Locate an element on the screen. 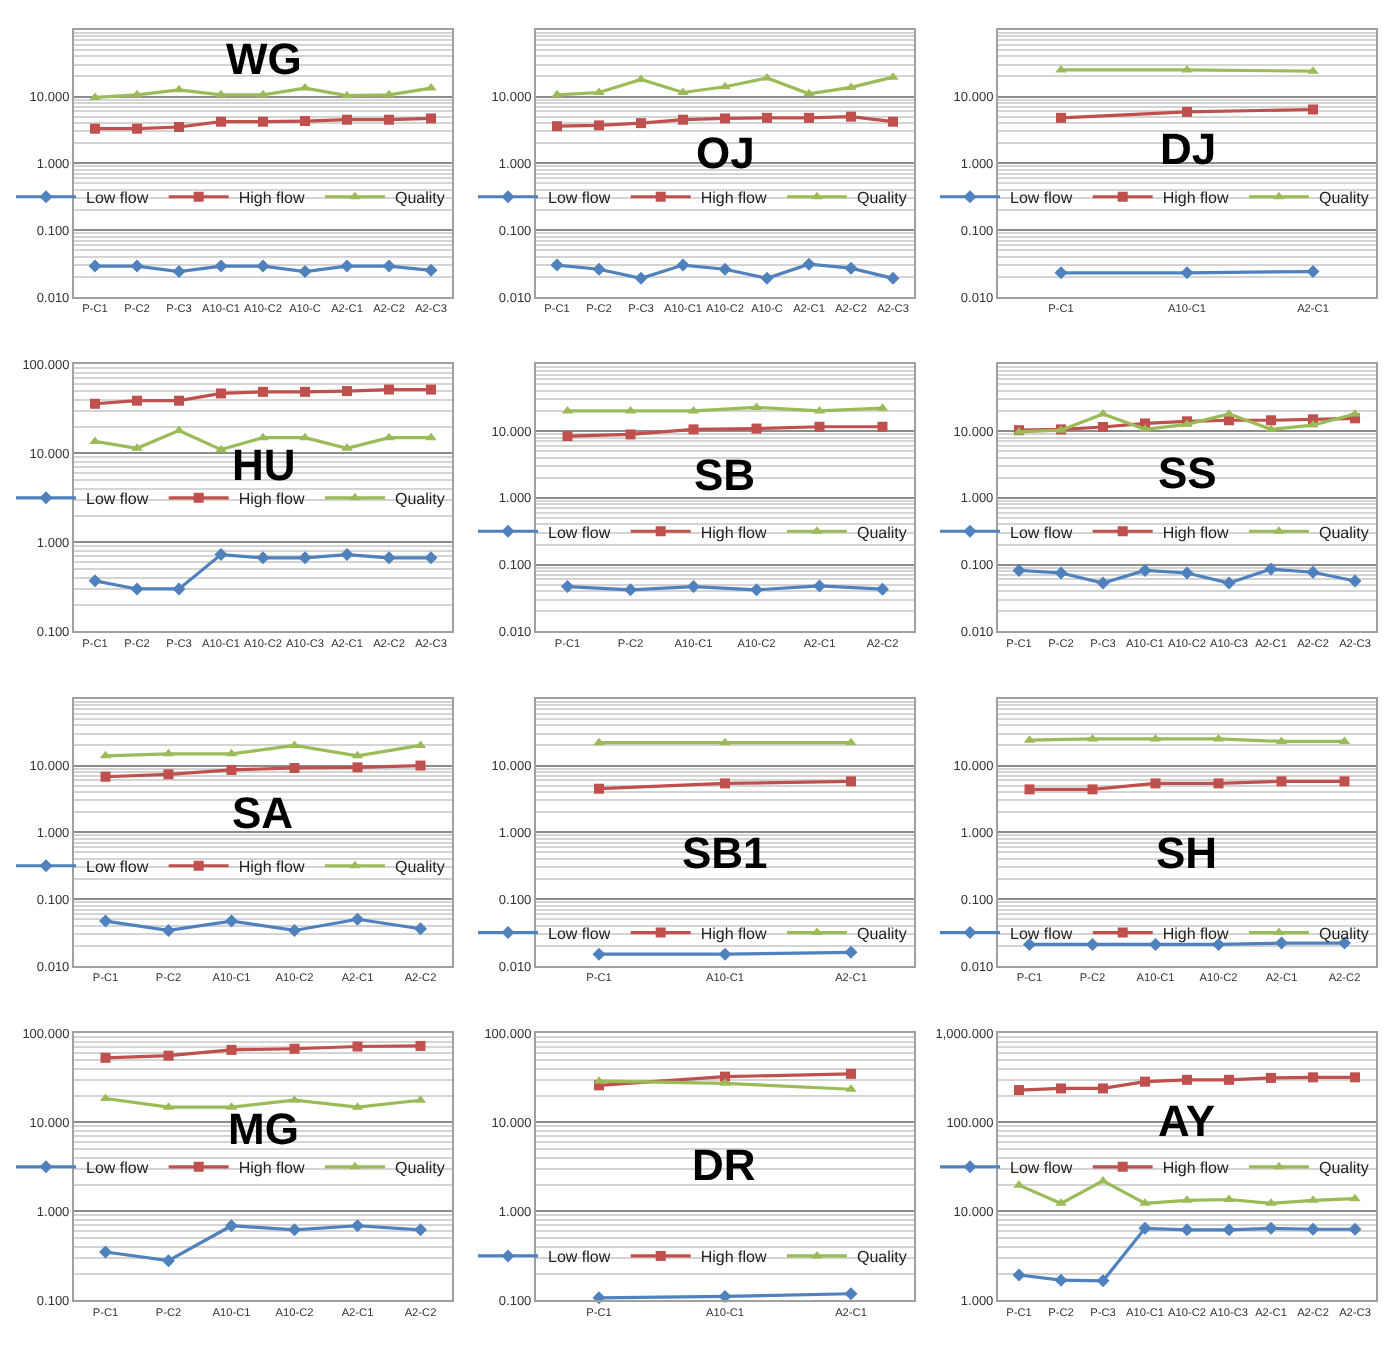 This screenshot has width=1386, height=1352. text: SH is located at coordinates (1187, 853).